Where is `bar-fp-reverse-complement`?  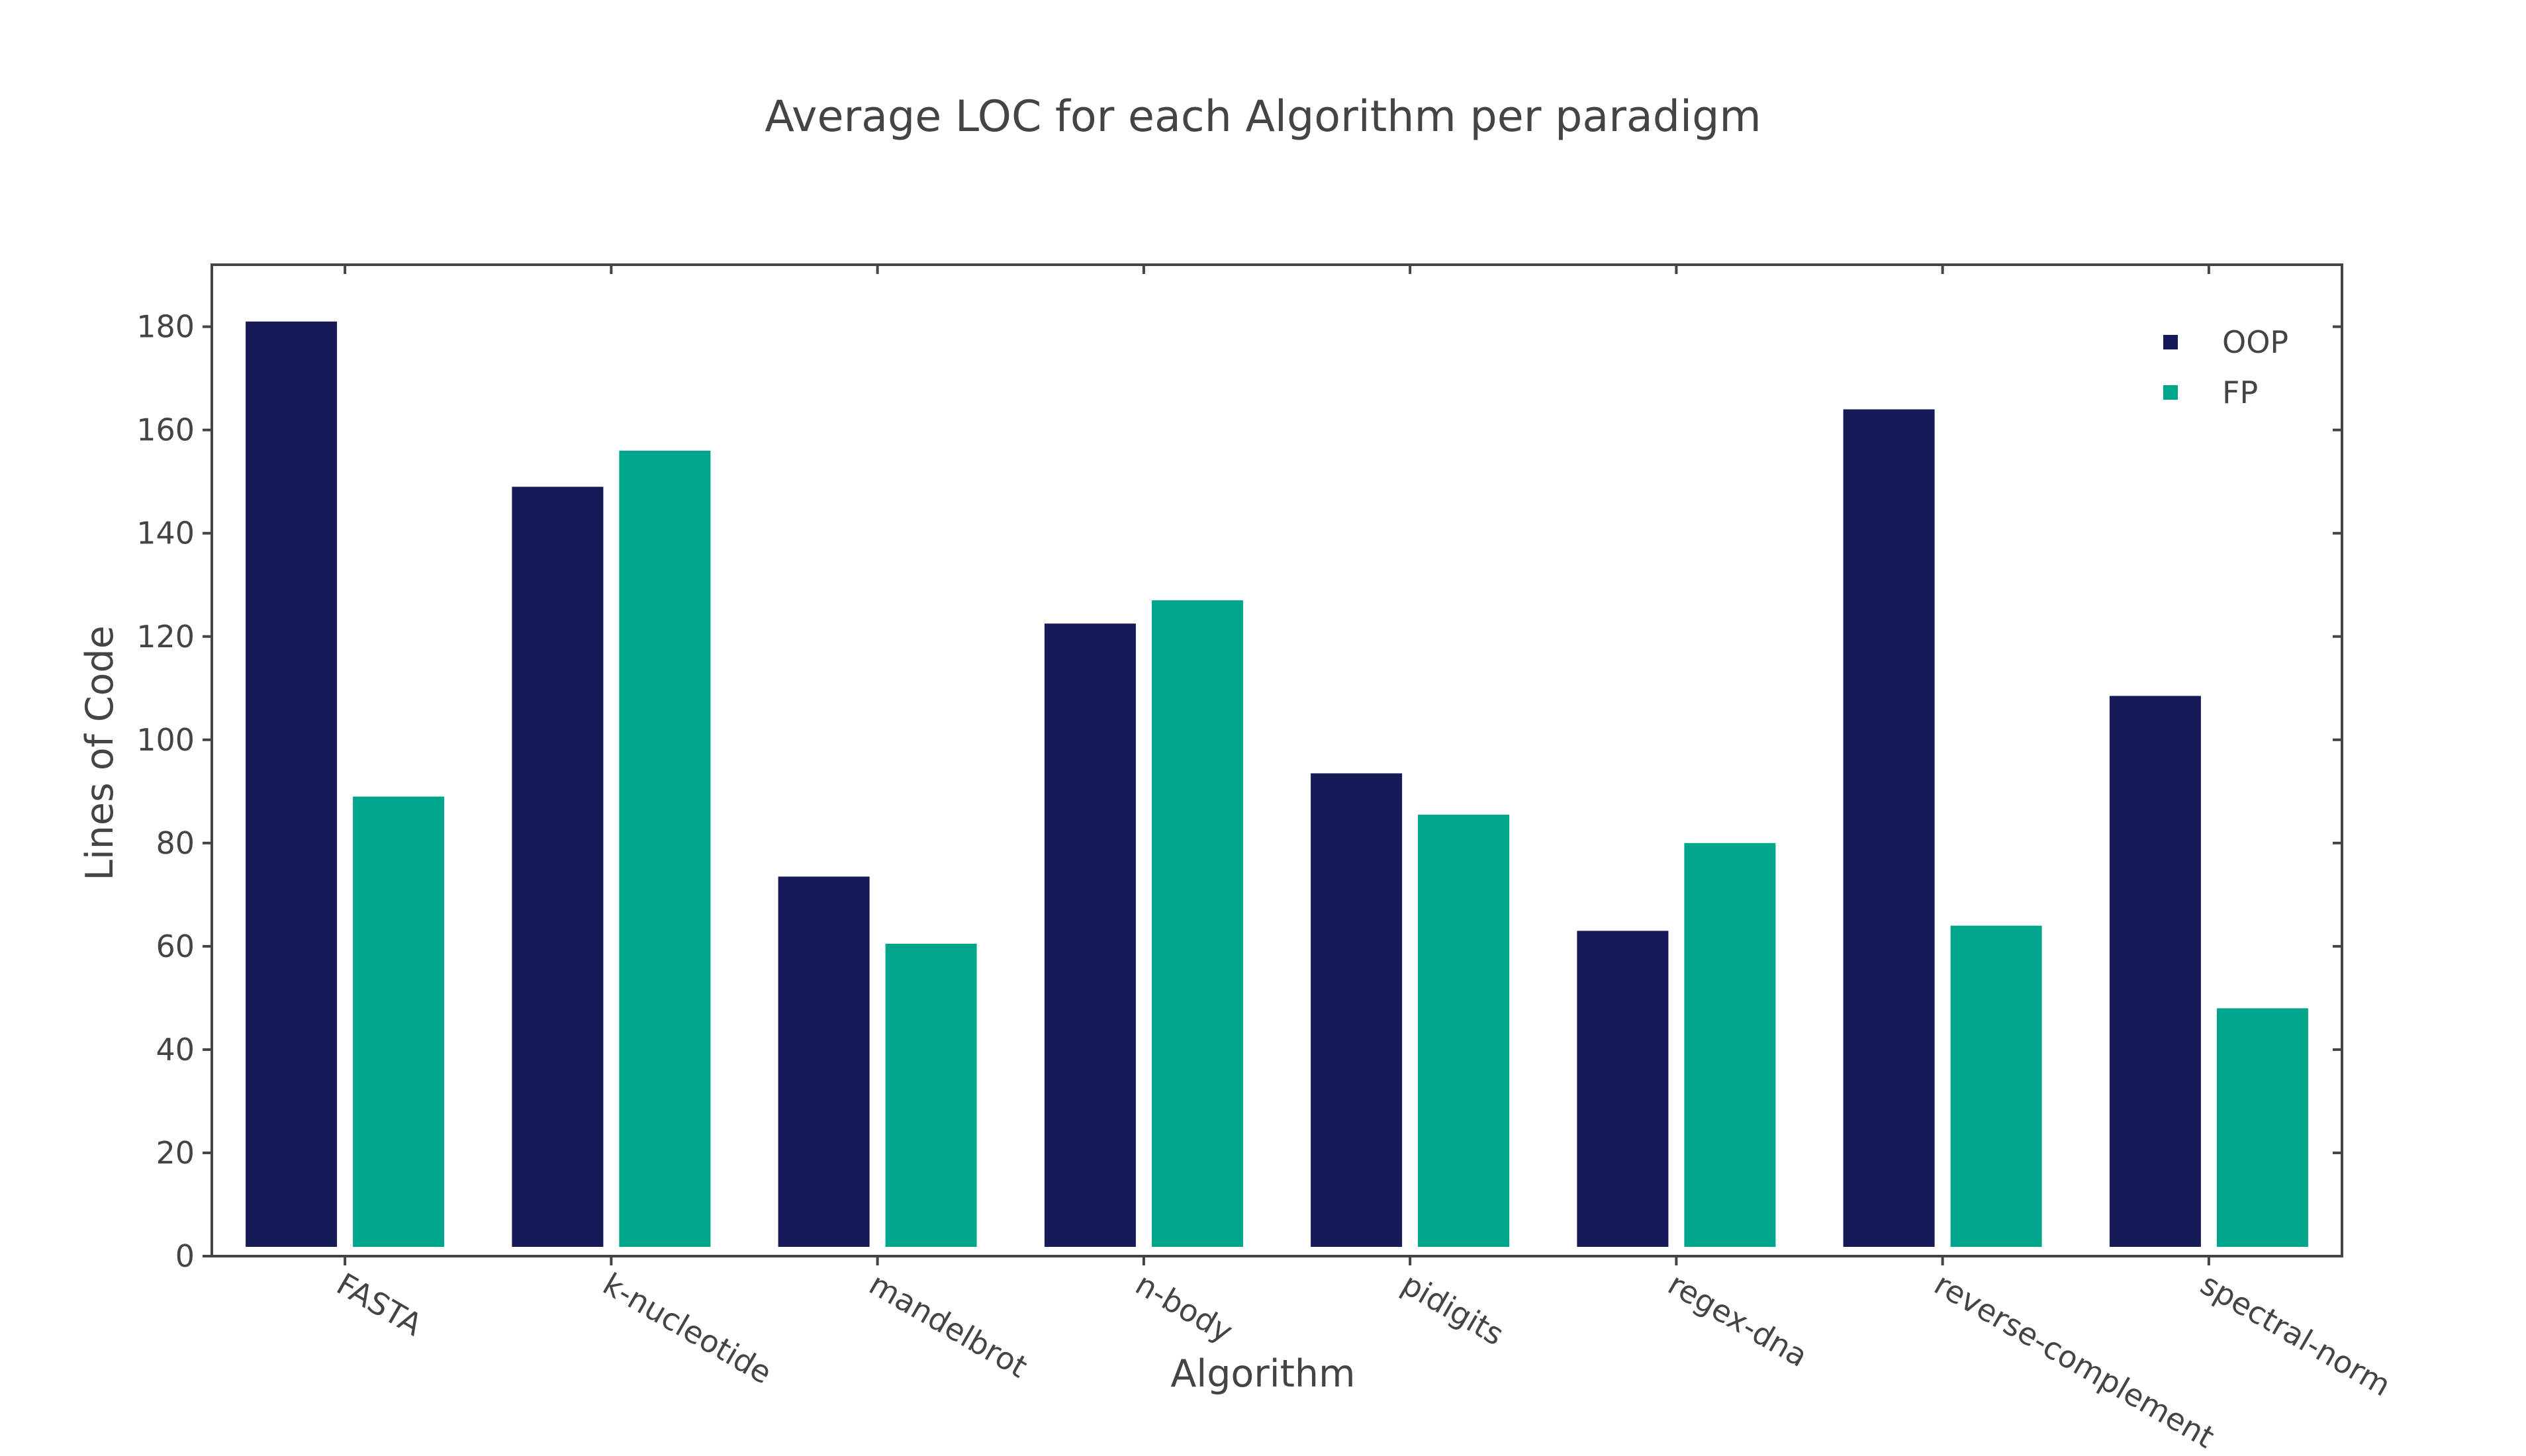
bar-fp-reverse-complement is located at coordinates (1996, 1086).